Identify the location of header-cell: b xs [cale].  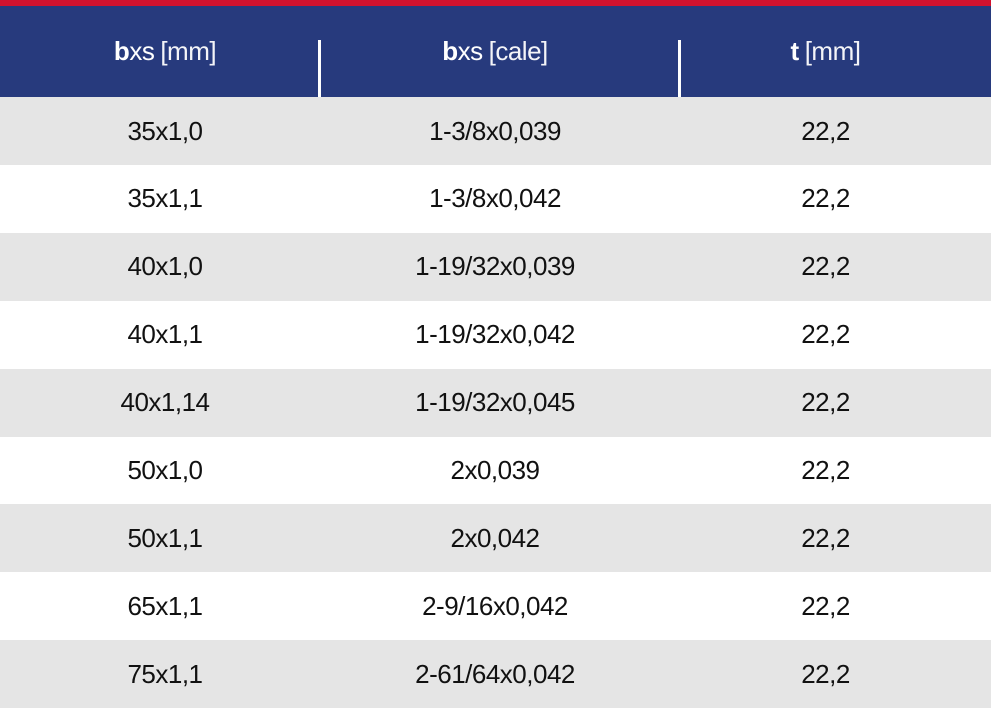
(495, 51).